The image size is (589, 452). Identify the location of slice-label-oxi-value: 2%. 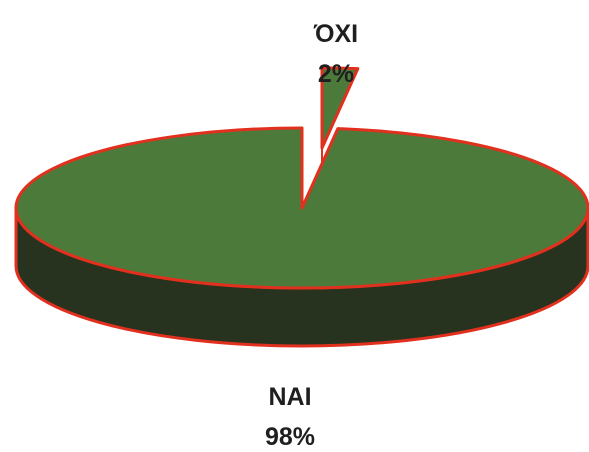
(336, 74).